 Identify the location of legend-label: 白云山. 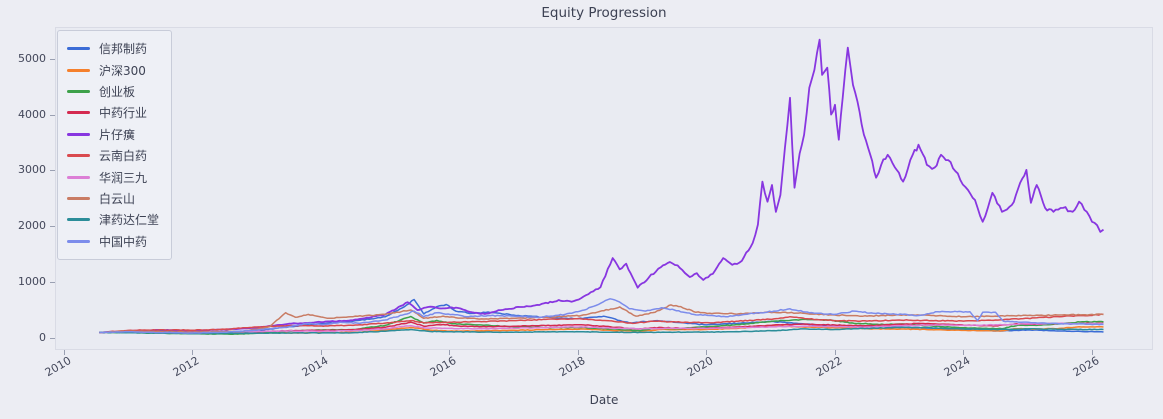
(117, 198).